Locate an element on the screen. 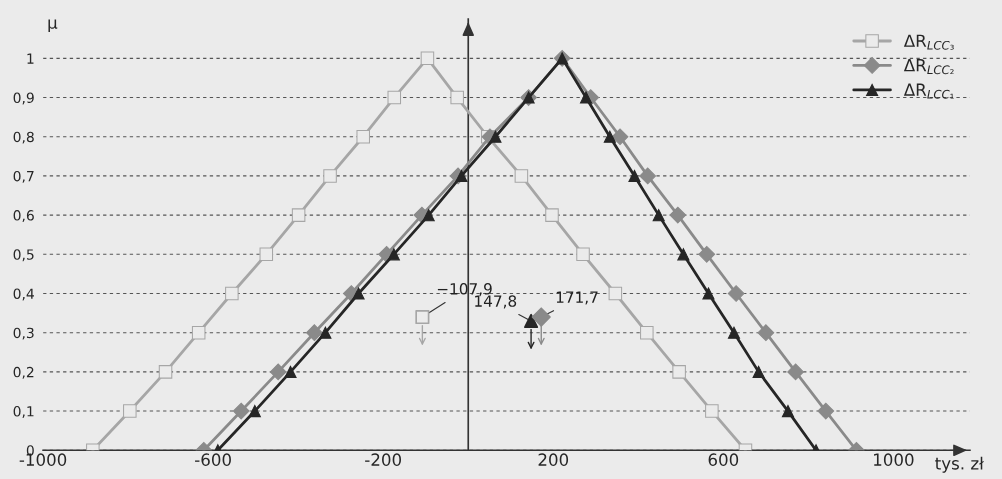 This screenshot has height=479, width=1002. y-tick-label: 0,3 is located at coordinates (23, 333).